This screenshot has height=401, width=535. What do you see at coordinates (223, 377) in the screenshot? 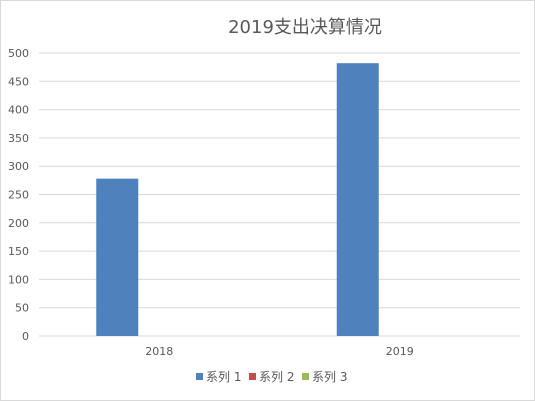
I see `legend-label: 系列 1` at bounding box center [223, 377].